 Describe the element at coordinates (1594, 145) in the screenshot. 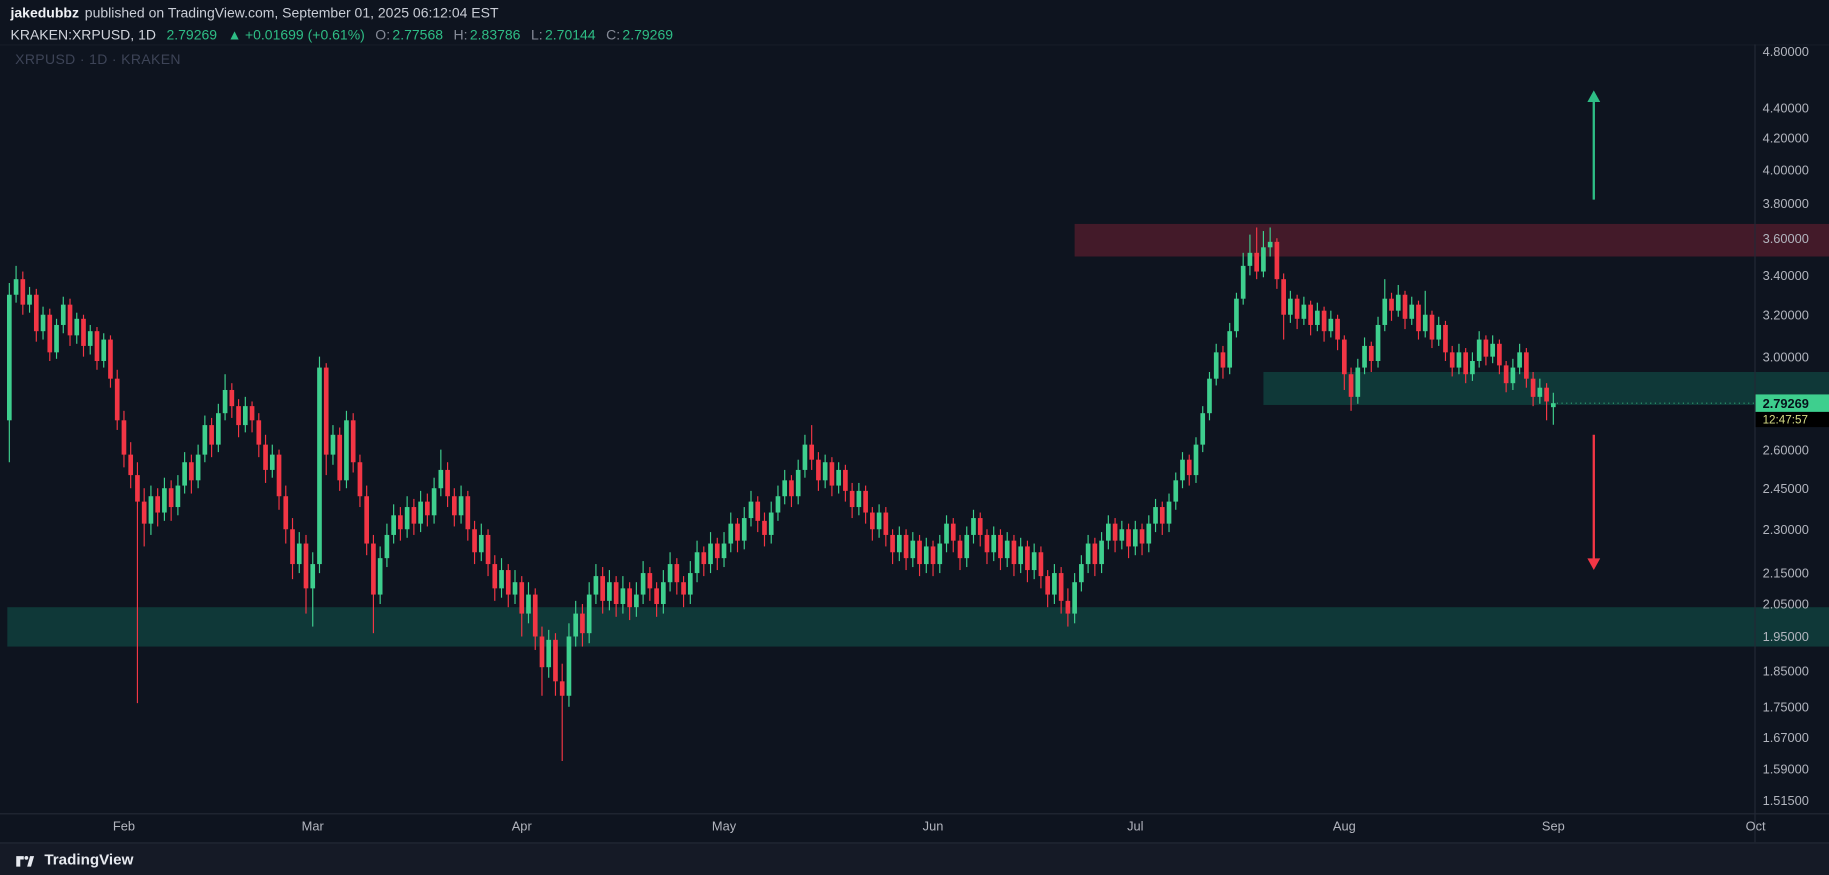

I see `bullish-projection-arrow` at that location.